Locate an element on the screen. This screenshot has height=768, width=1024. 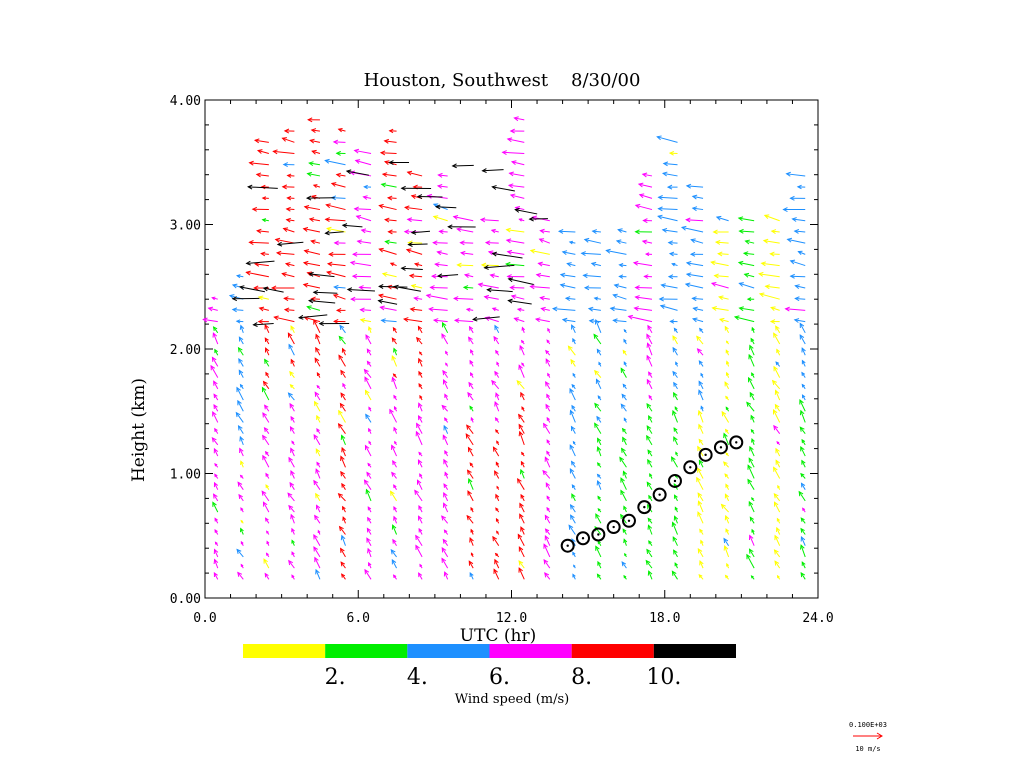
colorbar-tick-label: 2. is located at coordinates (335, 677).